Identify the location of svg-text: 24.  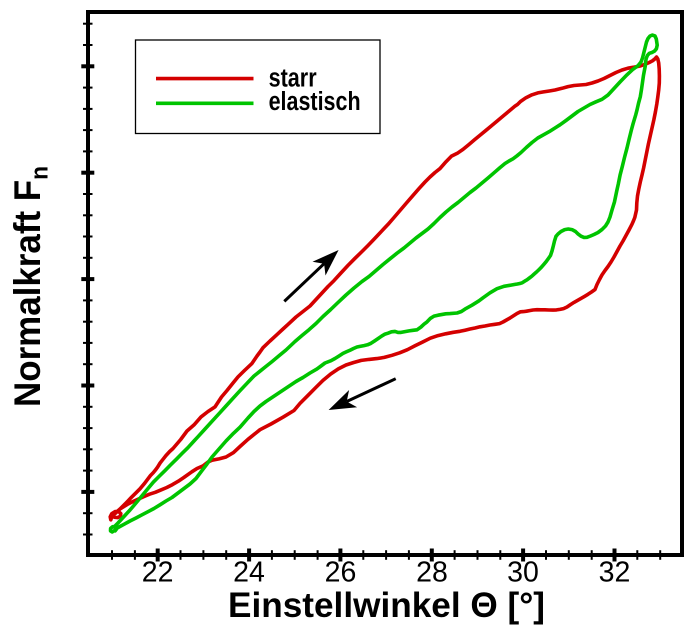
(249, 572).